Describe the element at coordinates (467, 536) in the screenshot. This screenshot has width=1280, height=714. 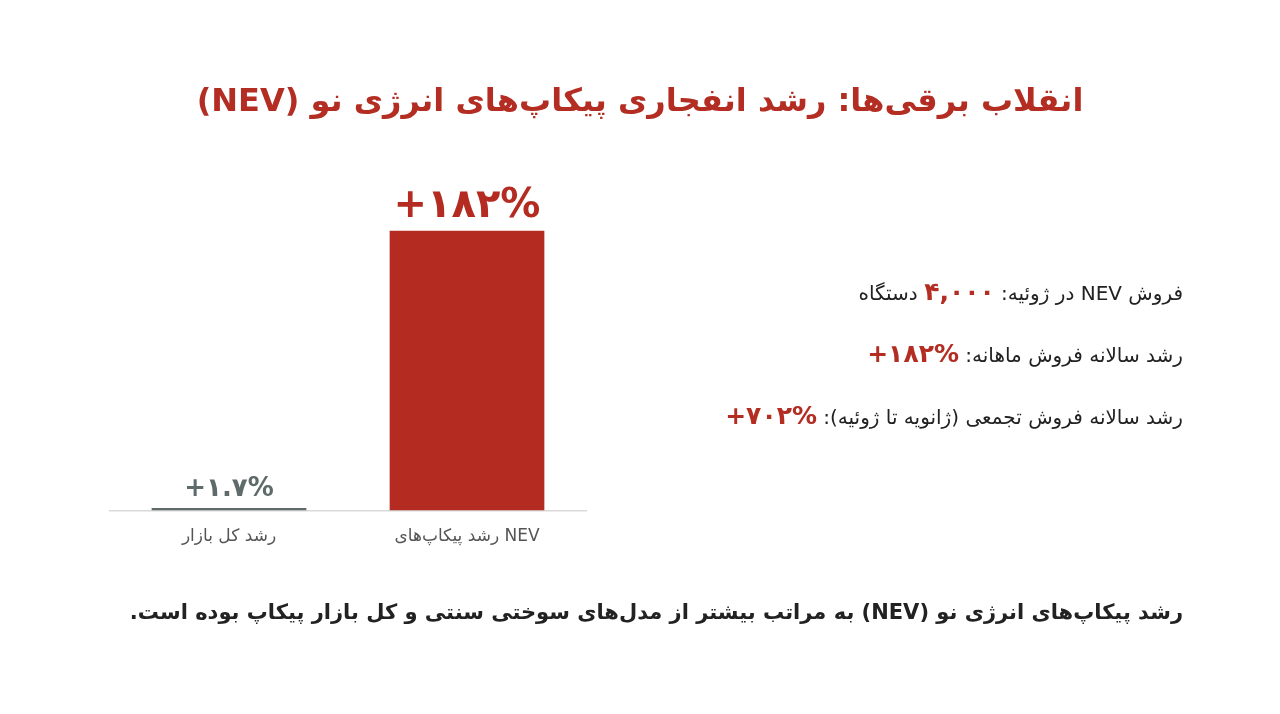
I see `x-tick-label: رشد پیکاپ‌های NEV` at that location.